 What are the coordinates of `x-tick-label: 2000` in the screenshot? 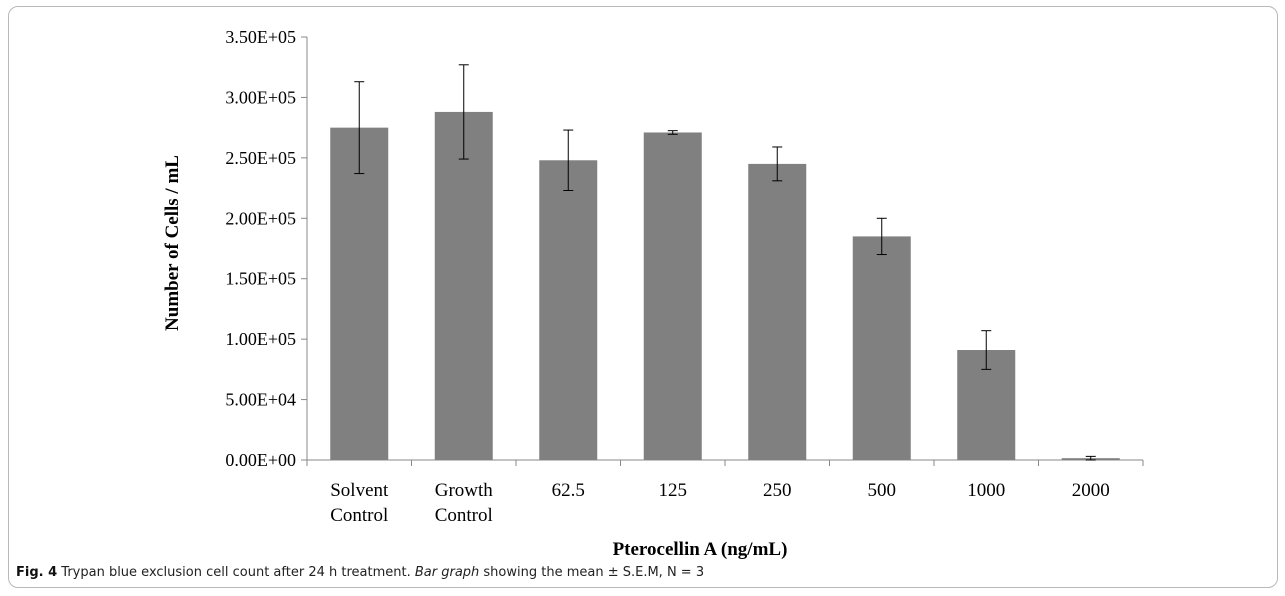 It's located at (1091, 490).